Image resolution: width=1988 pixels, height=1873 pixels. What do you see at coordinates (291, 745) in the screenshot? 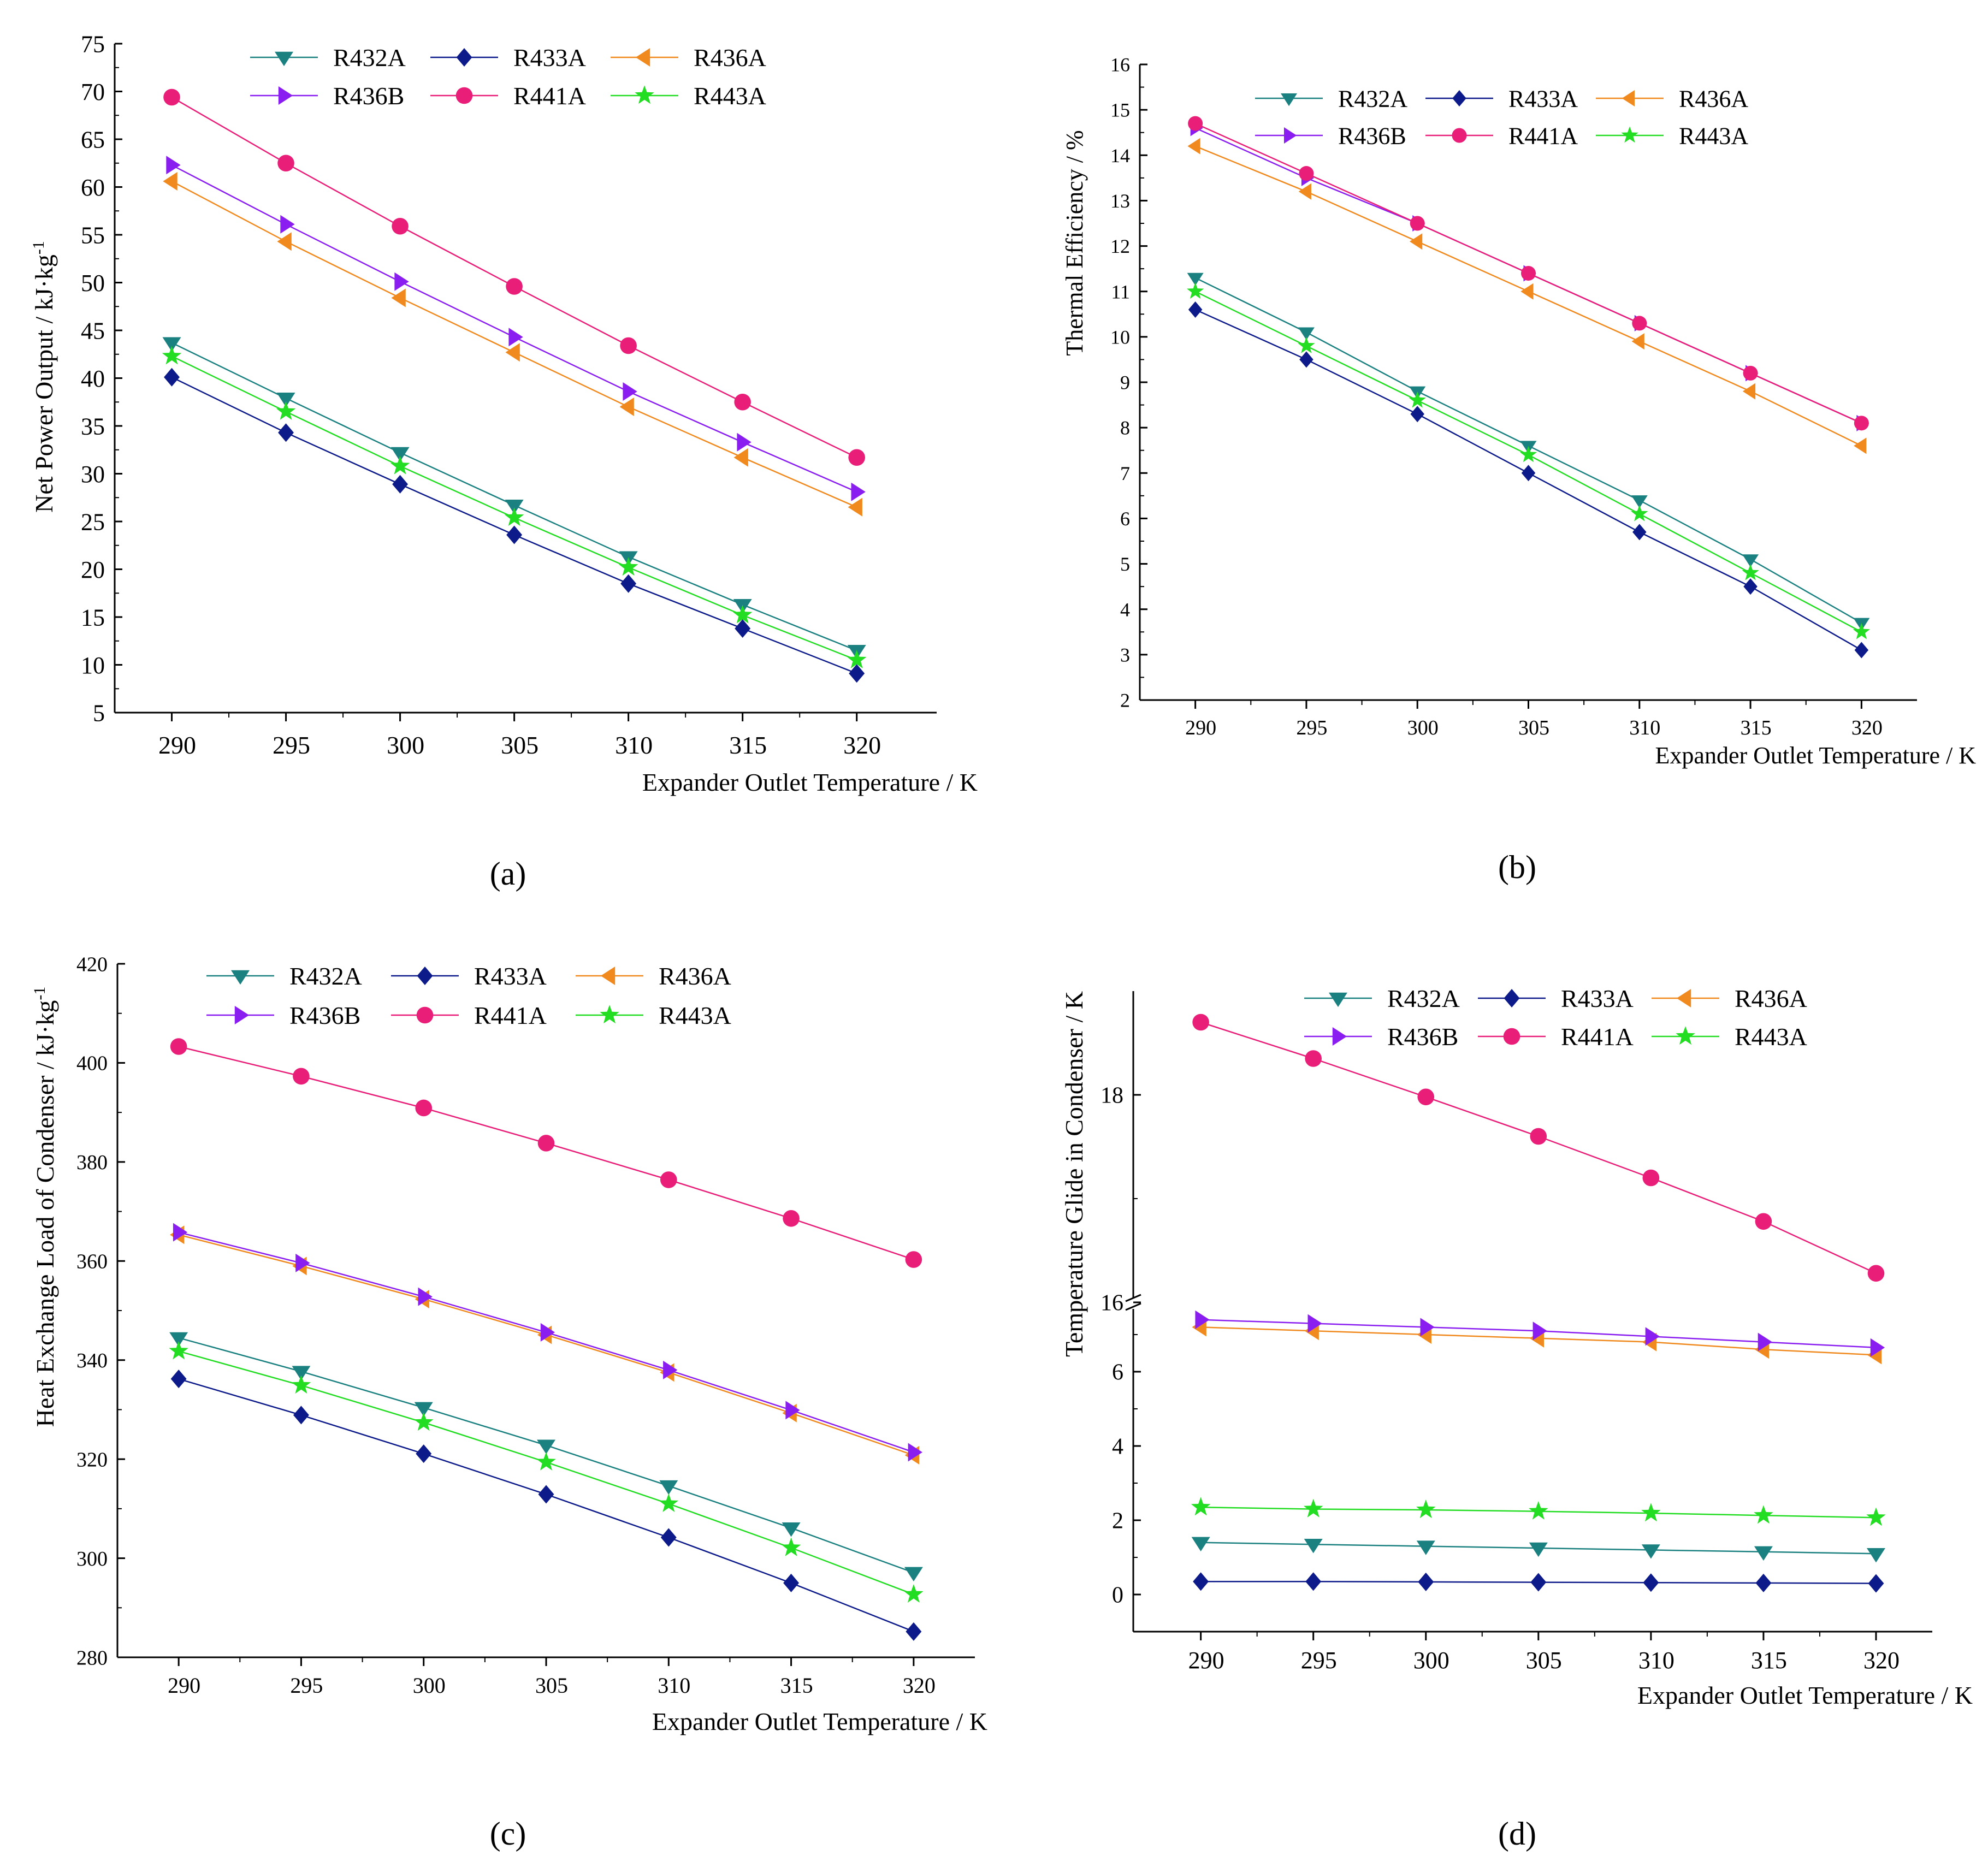
I see `x-tick-label: 295` at bounding box center [291, 745].